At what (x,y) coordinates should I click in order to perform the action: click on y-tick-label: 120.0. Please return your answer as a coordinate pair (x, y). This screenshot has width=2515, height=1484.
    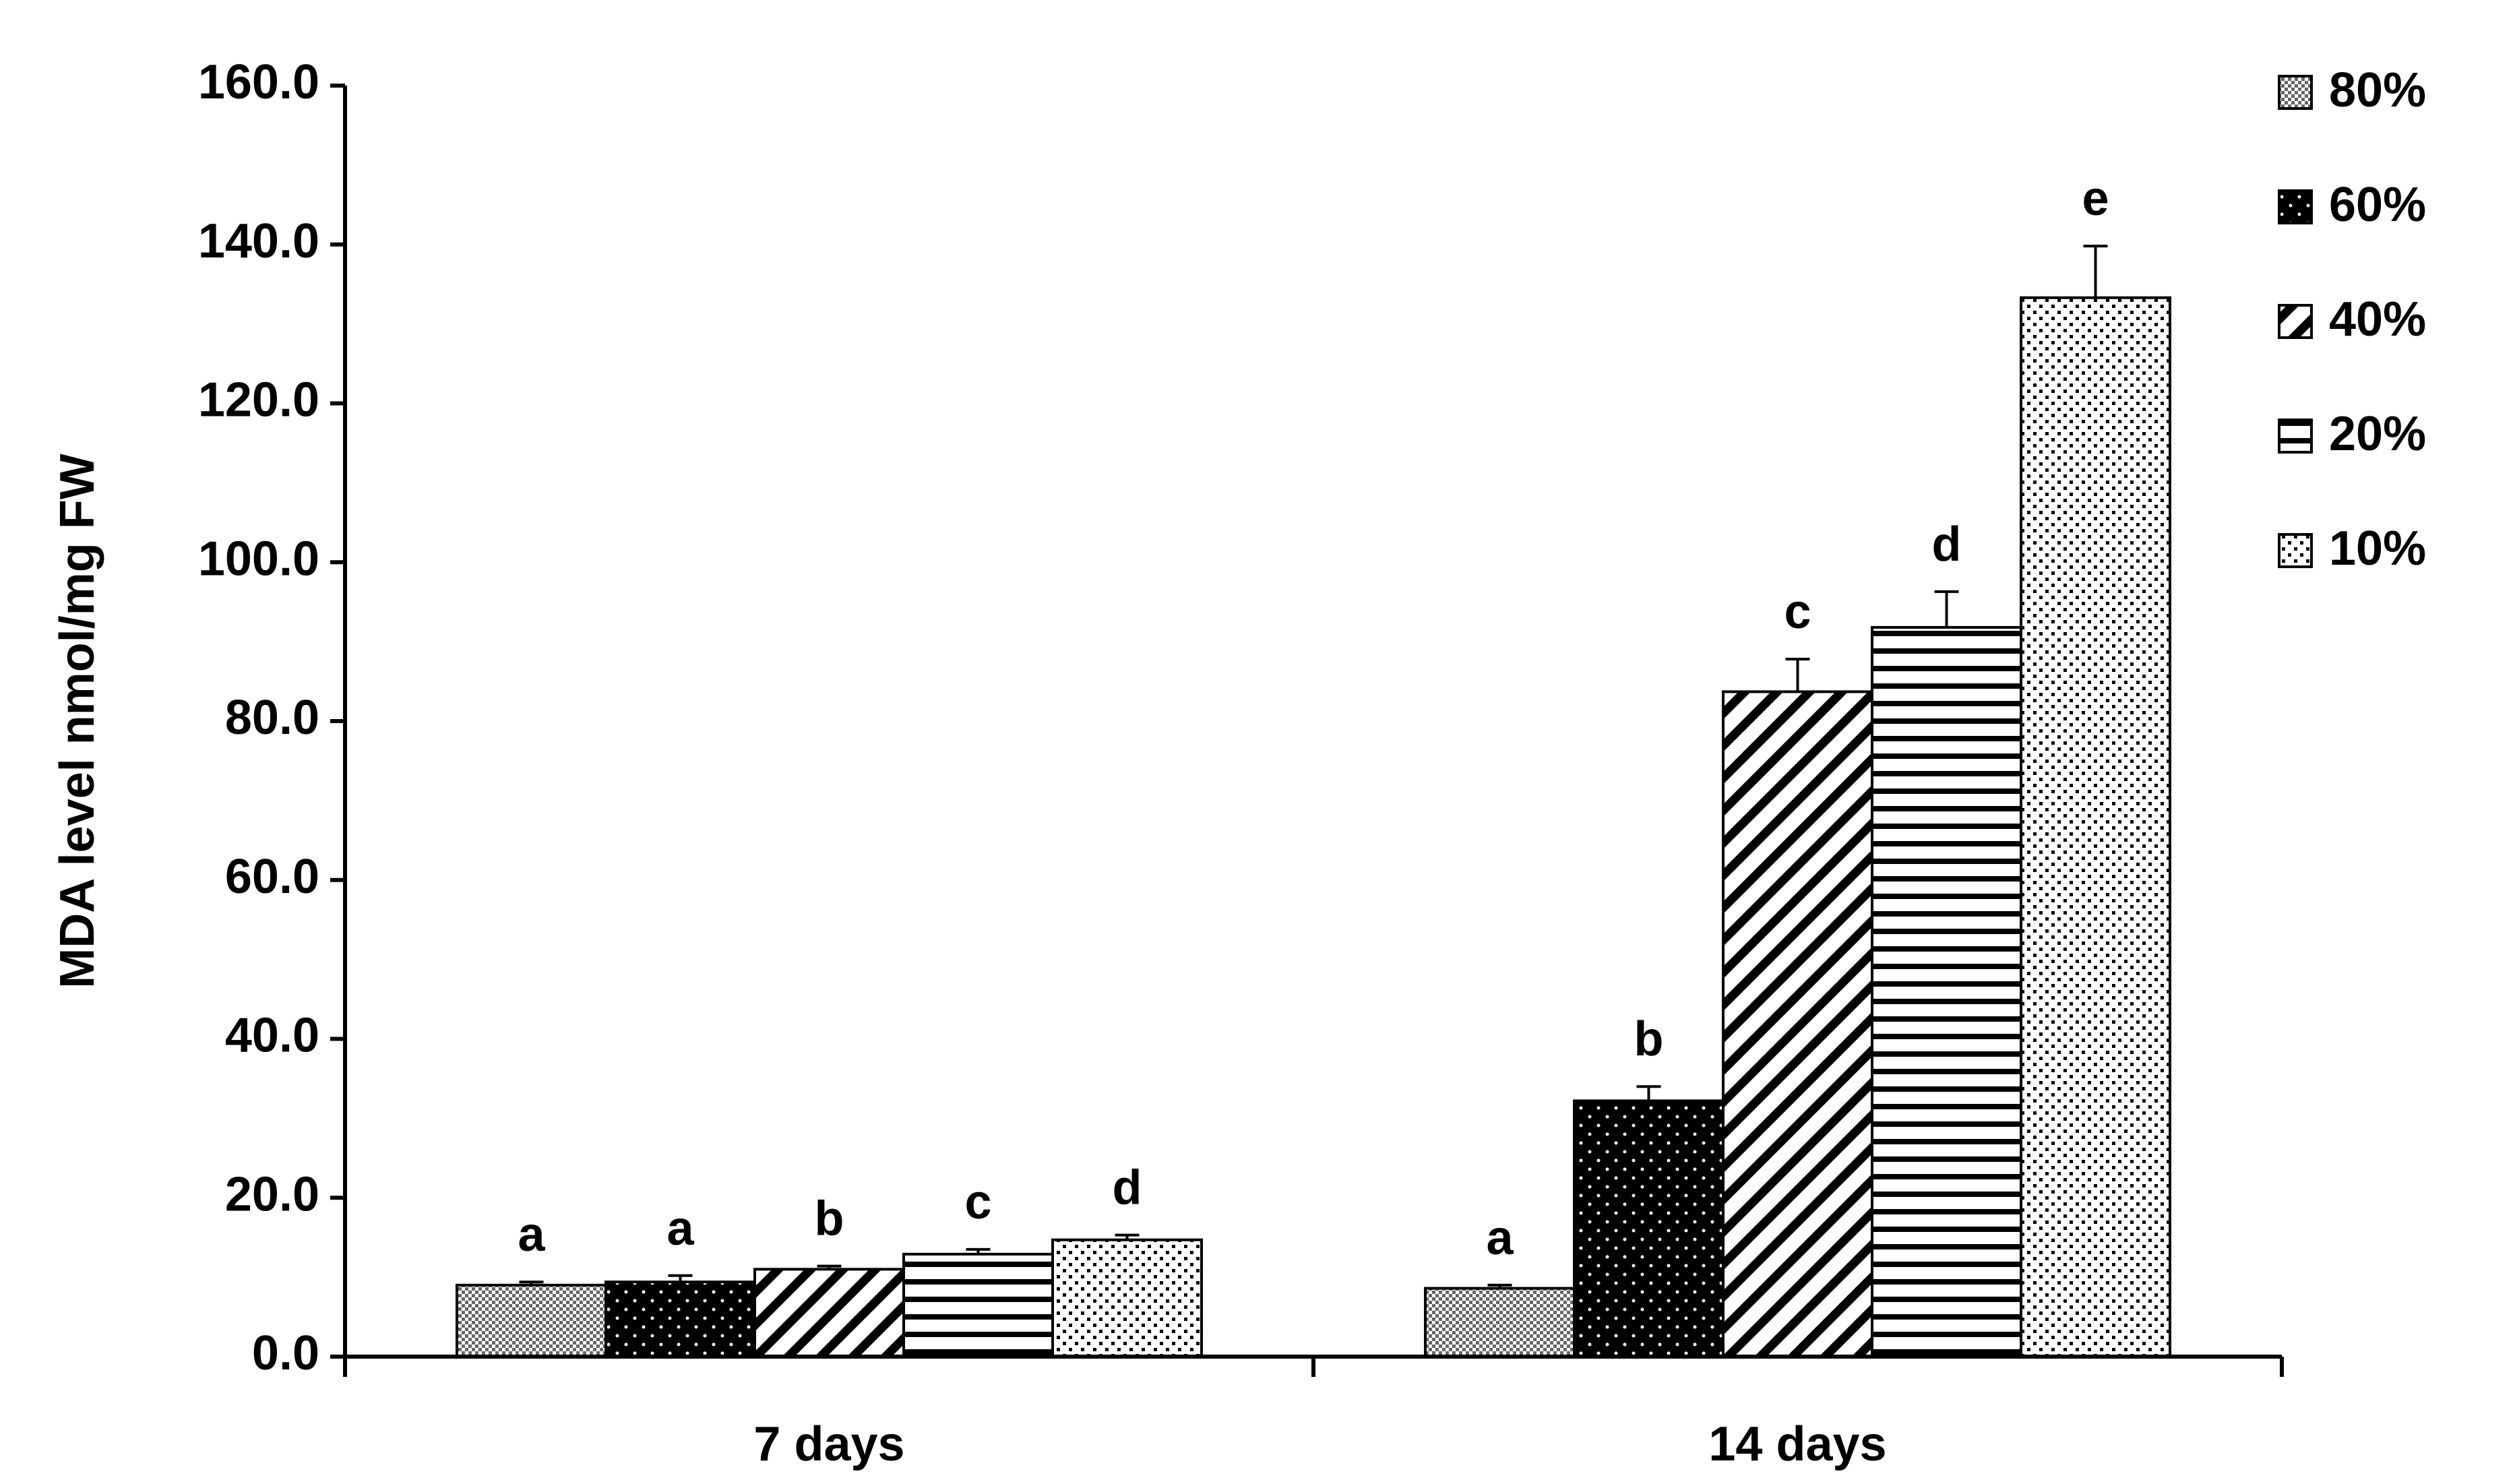
    Looking at the image, I should click on (258, 400).